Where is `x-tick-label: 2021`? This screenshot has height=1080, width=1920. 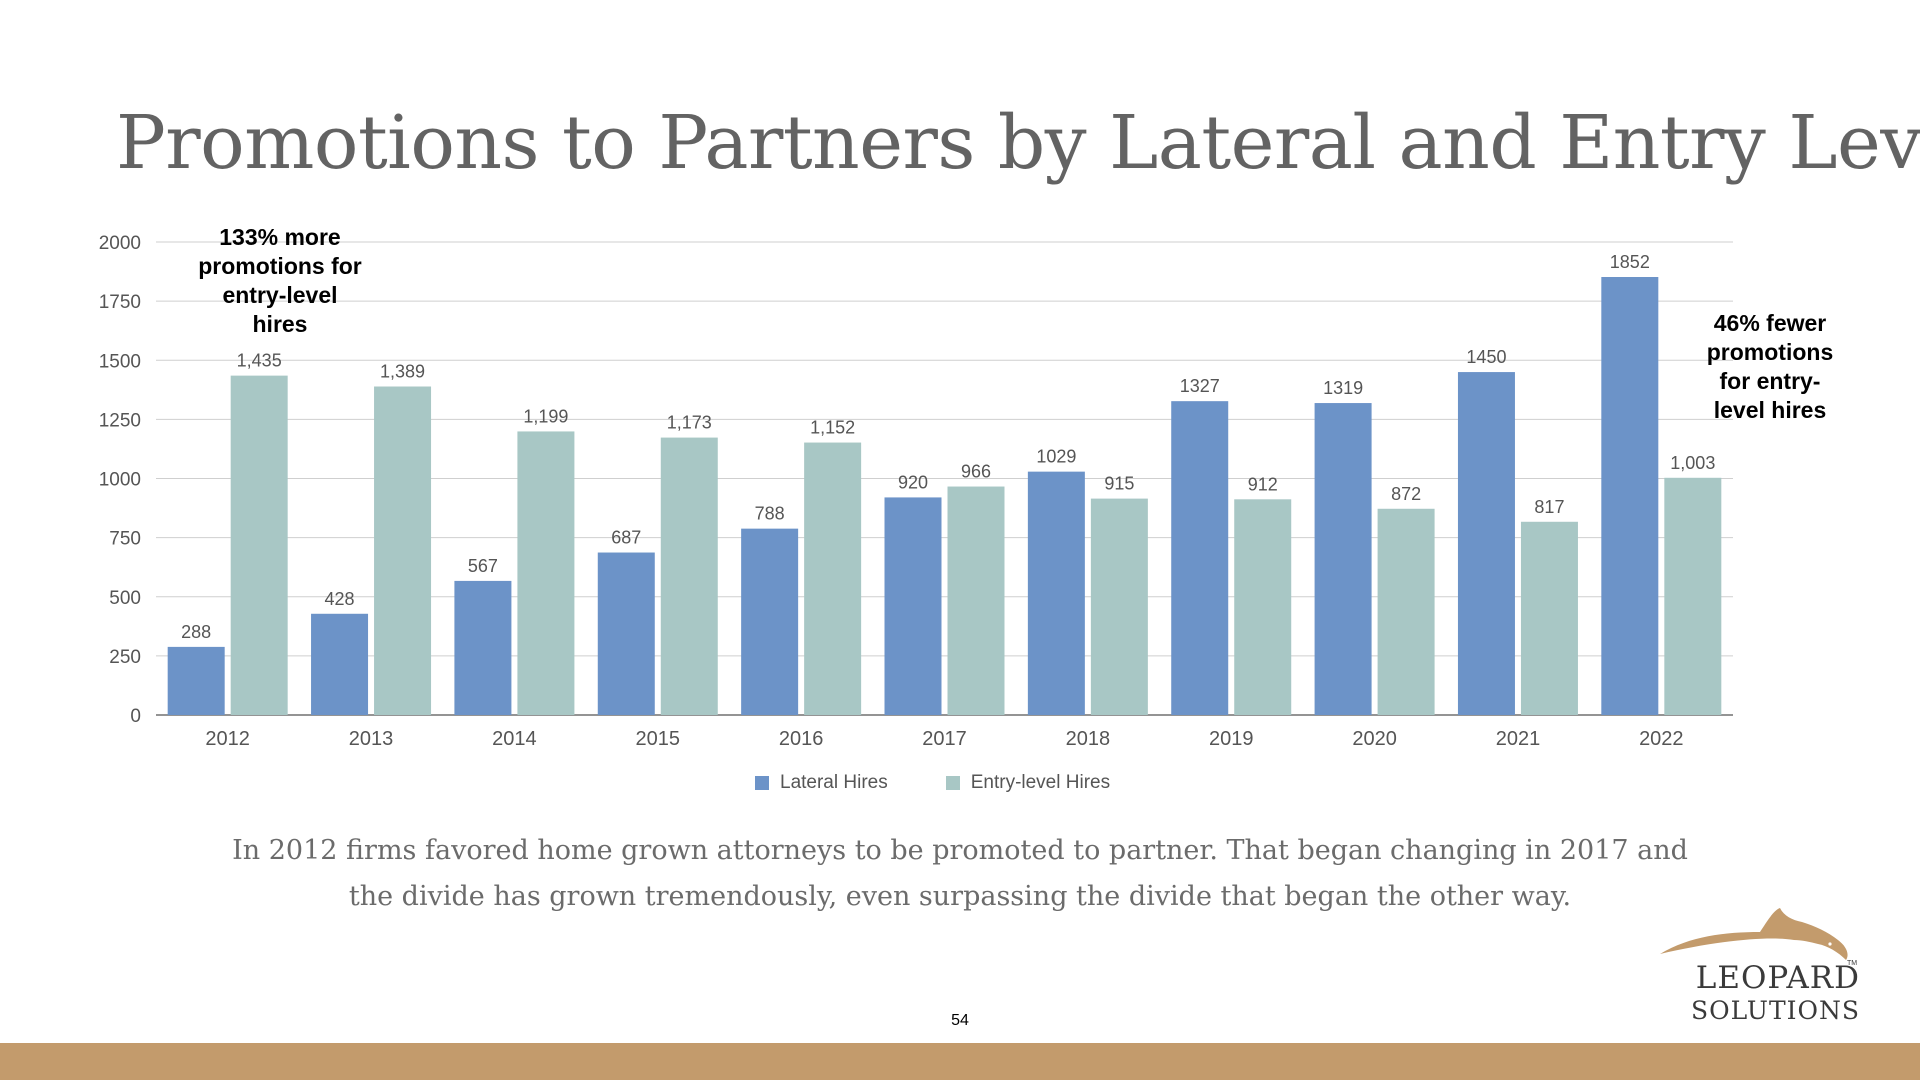
x-tick-label: 2021 is located at coordinates (1518, 739).